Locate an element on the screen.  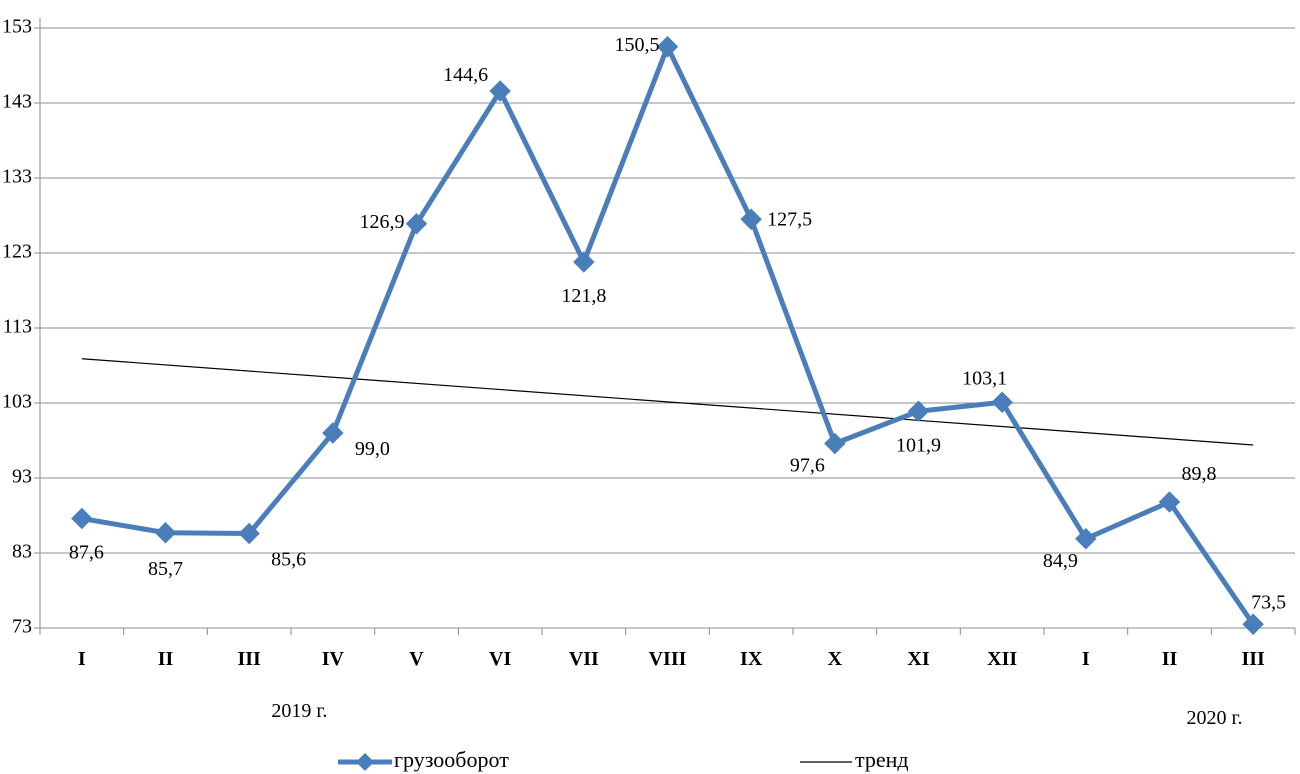
x-axis-ticks: I II III IV V VI VII VIII IX X XI XII I II III is located at coordinates (671, 659).